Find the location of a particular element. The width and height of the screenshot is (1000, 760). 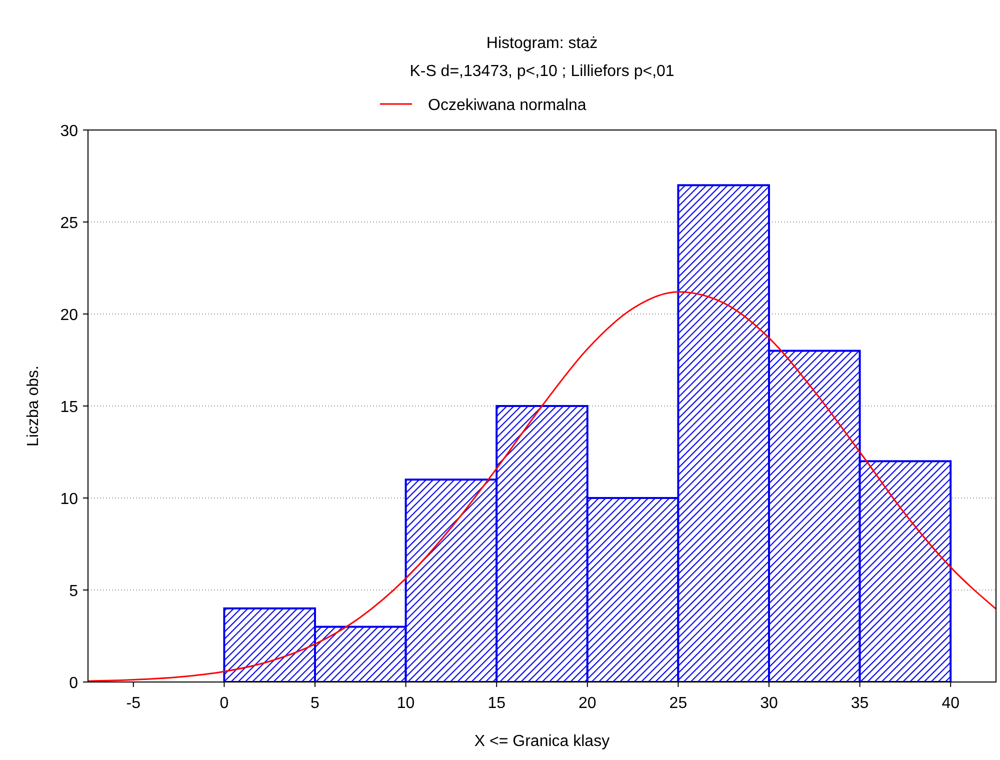

x-tick-label: 30 is located at coordinates (769, 703).